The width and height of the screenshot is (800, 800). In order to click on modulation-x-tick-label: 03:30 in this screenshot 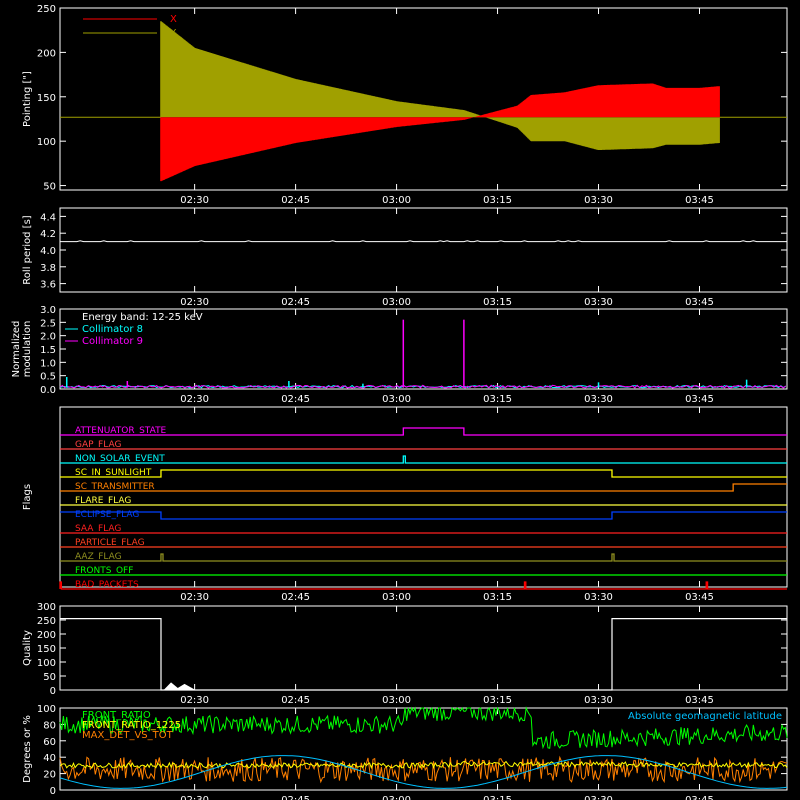, I will do `click(598, 399)`.